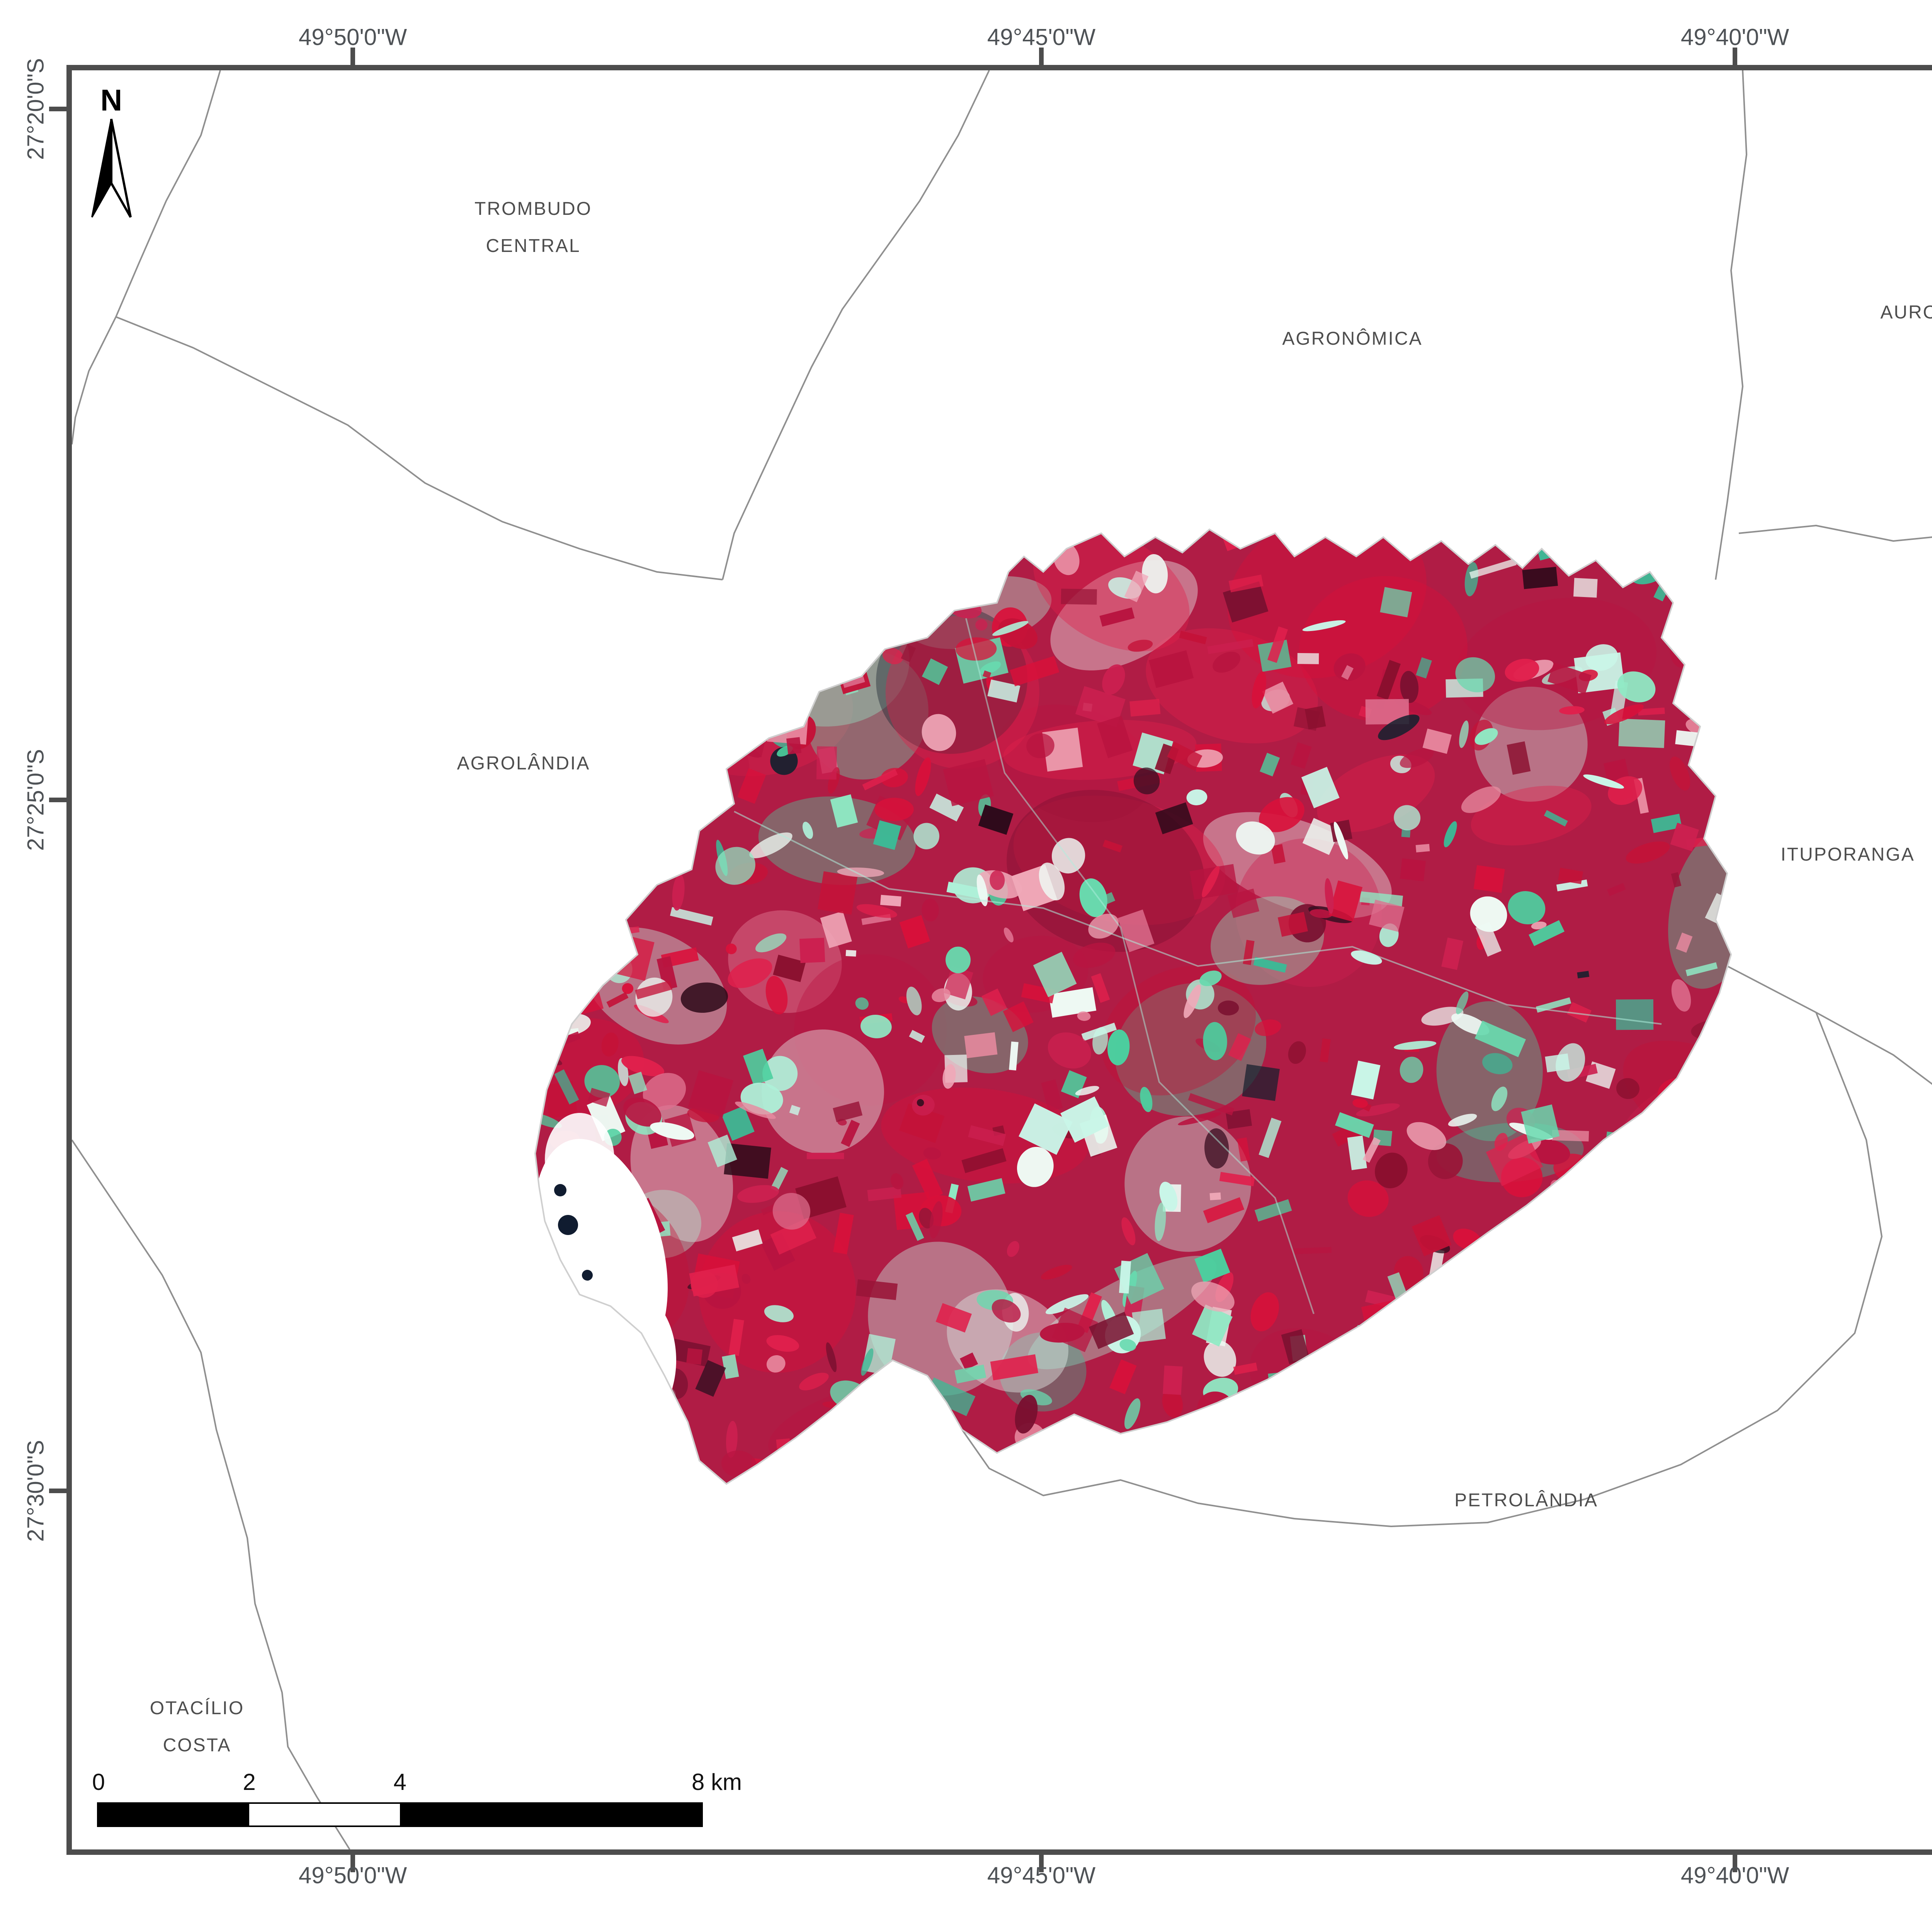 The width and height of the screenshot is (1932, 1919). What do you see at coordinates (35, 1491) in the screenshot?
I see `graticule-label: 27°30'0"S` at bounding box center [35, 1491].